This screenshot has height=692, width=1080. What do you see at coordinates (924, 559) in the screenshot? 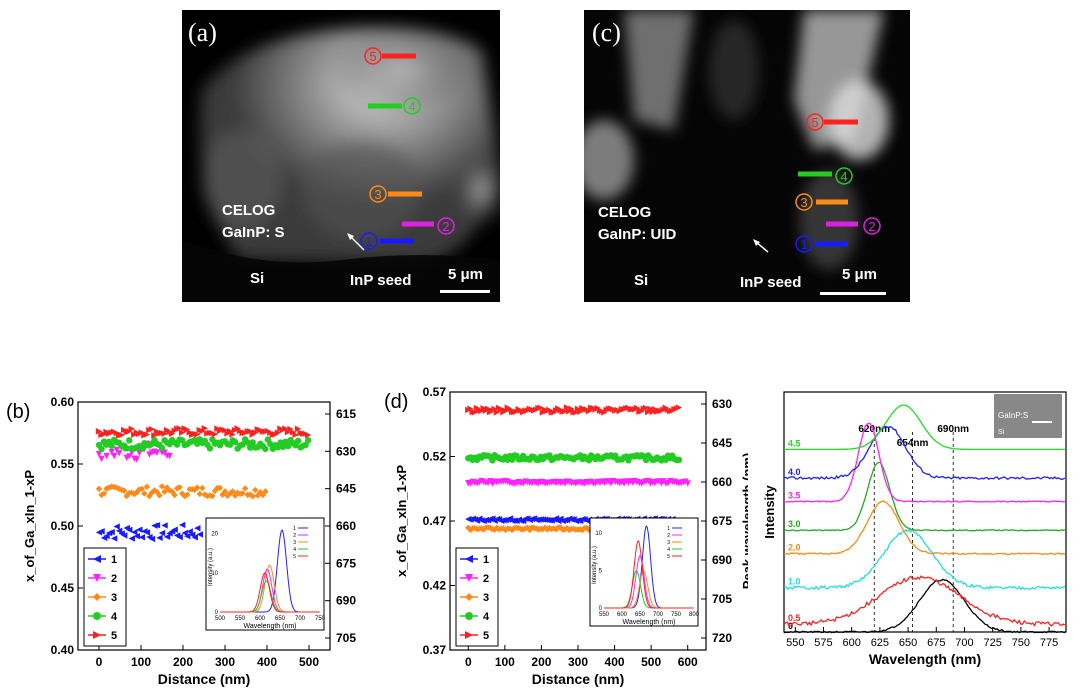
I see `spectrum-1.0` at bounding box center [924, 559].